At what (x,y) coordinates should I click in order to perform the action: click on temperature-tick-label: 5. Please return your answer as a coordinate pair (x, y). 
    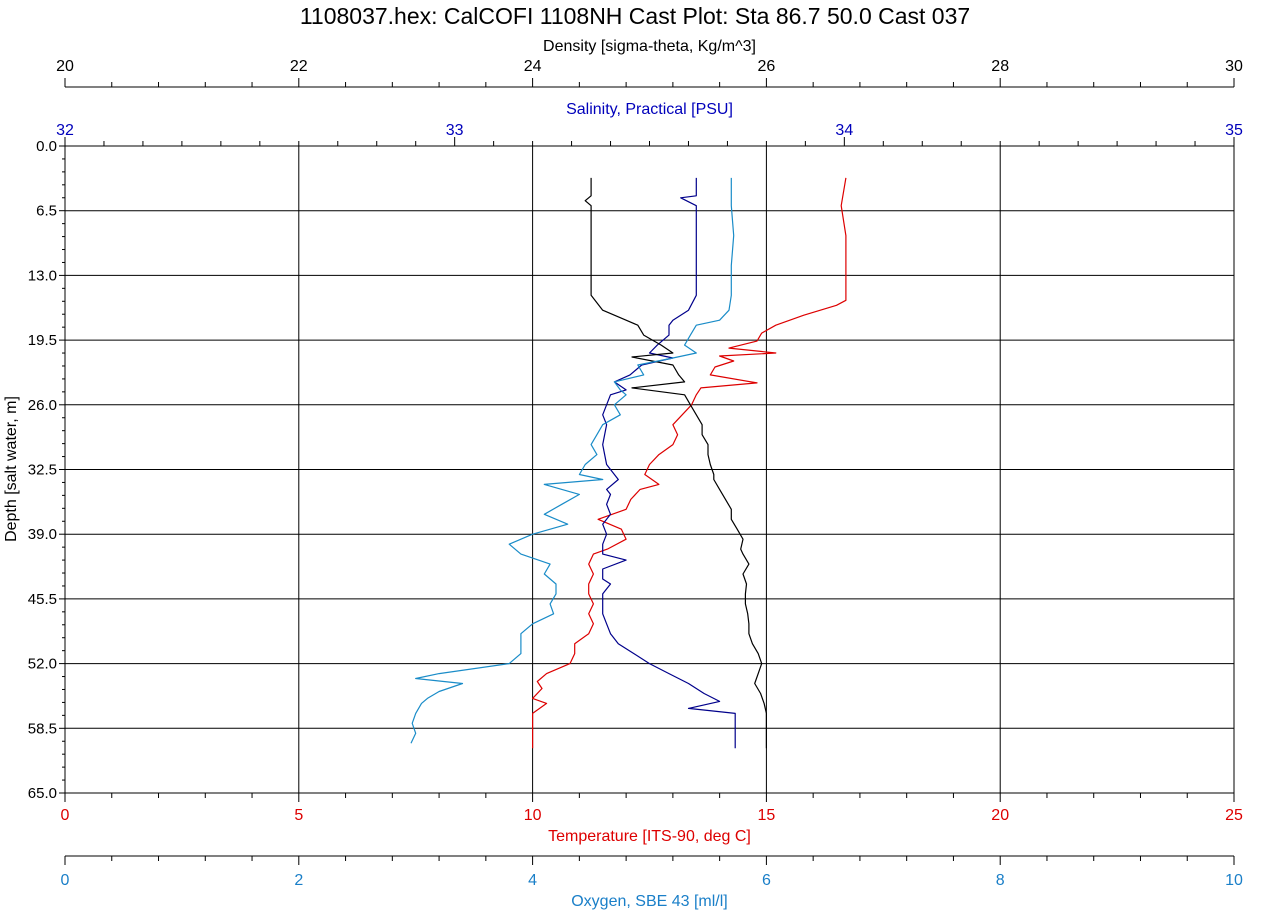
    Looking at the image, I should click on (298, 815).